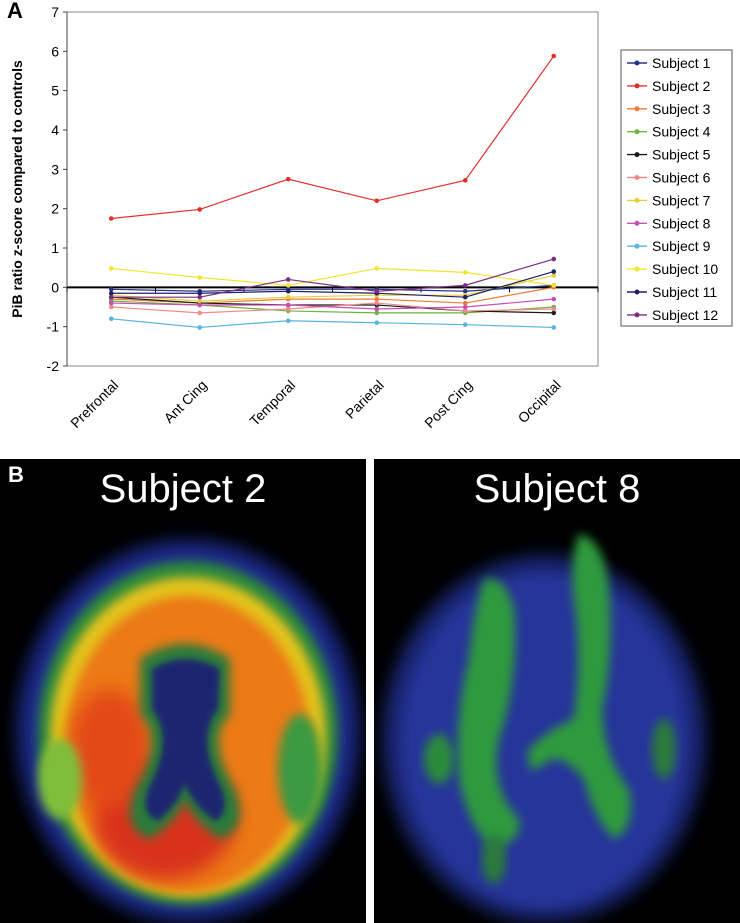 Image resolution: width=740 pixels, height=923 pixels. I want to click on legend-label: Subject 11, so click(684, 292).